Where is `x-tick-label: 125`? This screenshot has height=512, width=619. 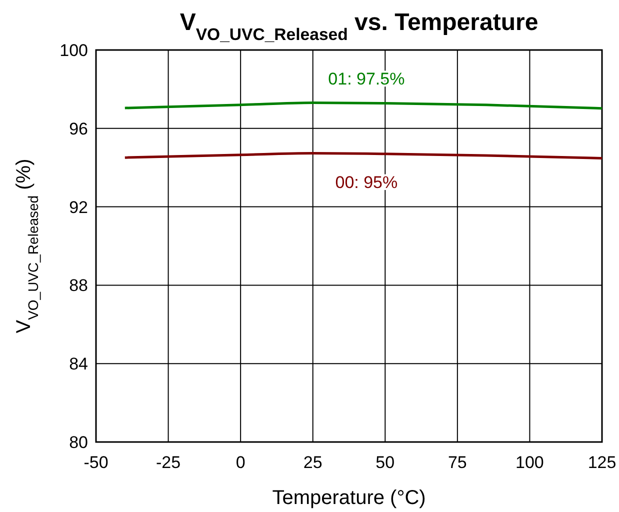
x-tick-label: 125 is located at coordinates (602, 462).